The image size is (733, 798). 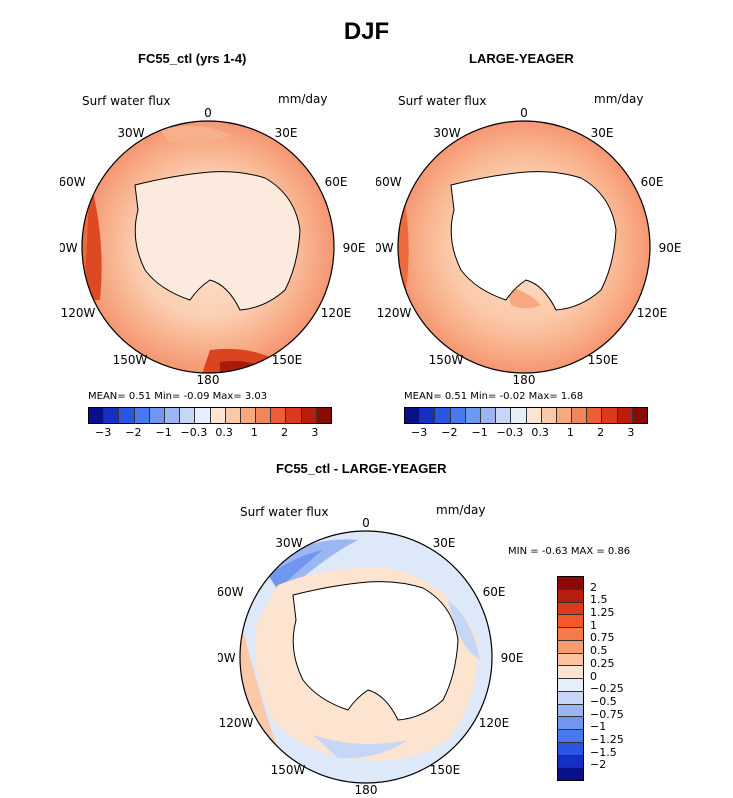 I want to click on panel-3-units-label: mm/day, so click(x=461, y=510).